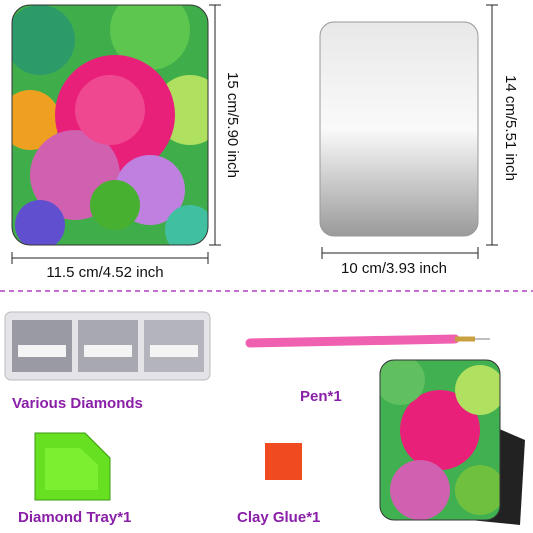  I want to click on dimension-label: 10 cm/3.93 inch, so click(394, 268).